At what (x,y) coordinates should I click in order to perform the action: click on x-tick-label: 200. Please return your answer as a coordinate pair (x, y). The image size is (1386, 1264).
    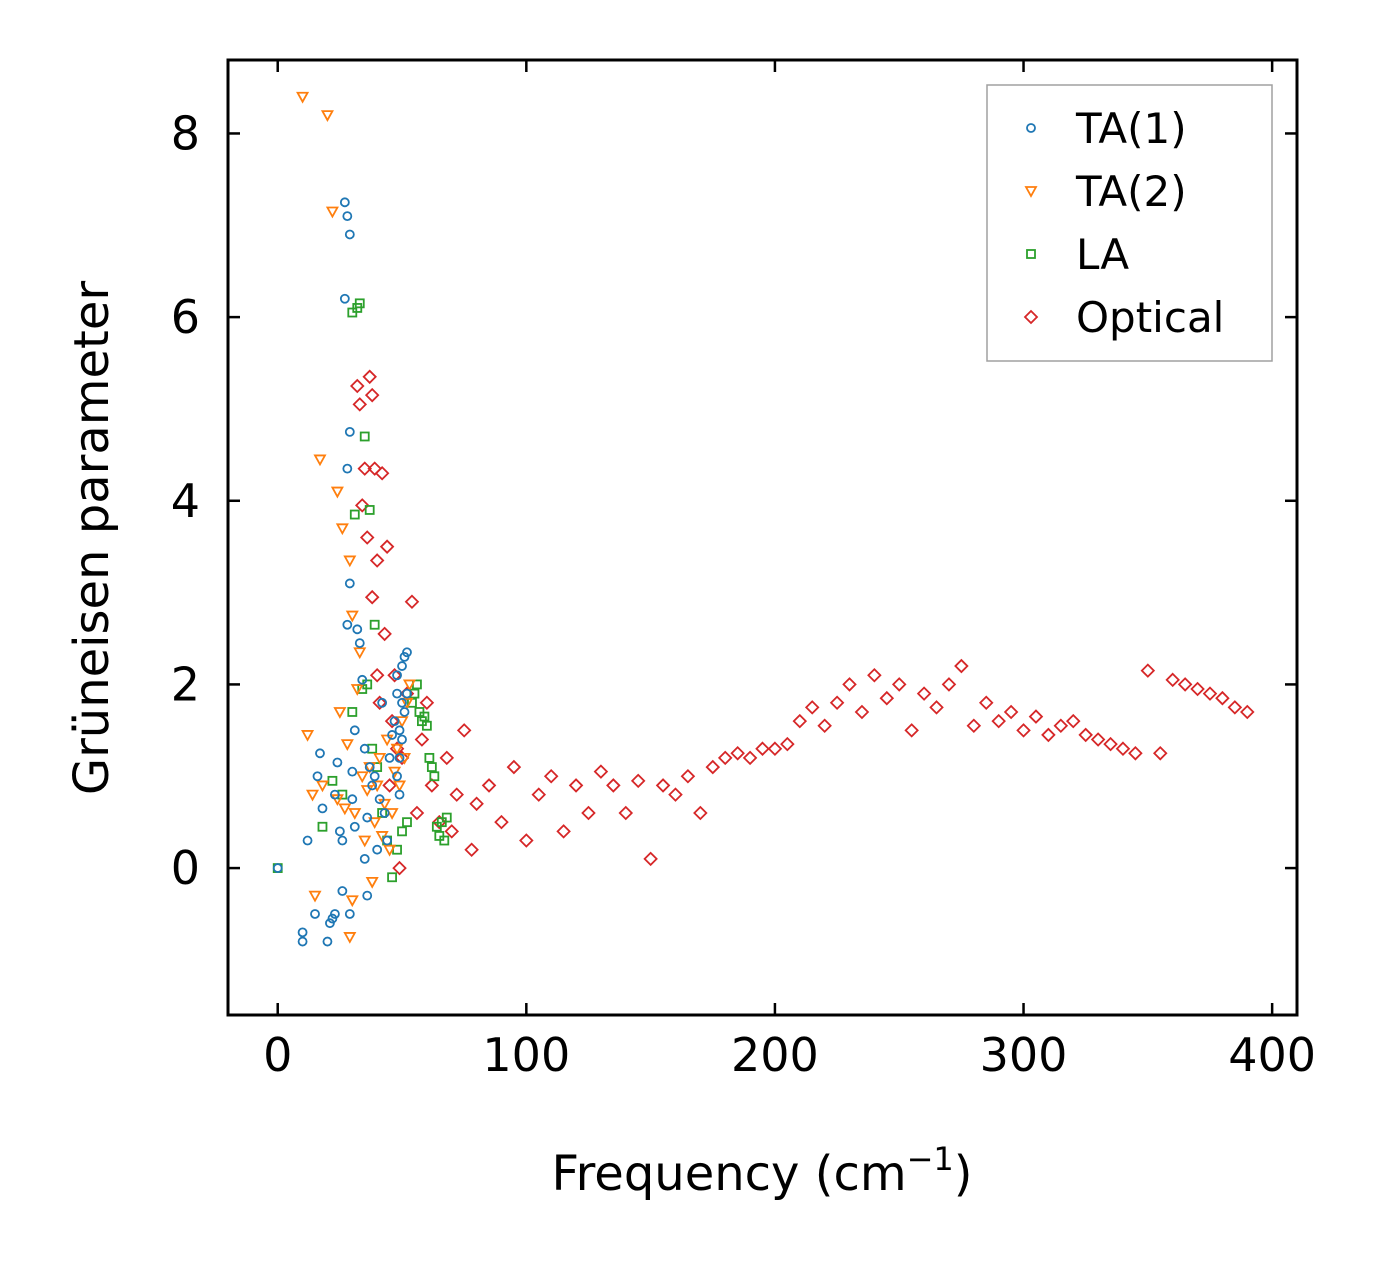
    Looking at the image, I should click on (775, 1055).